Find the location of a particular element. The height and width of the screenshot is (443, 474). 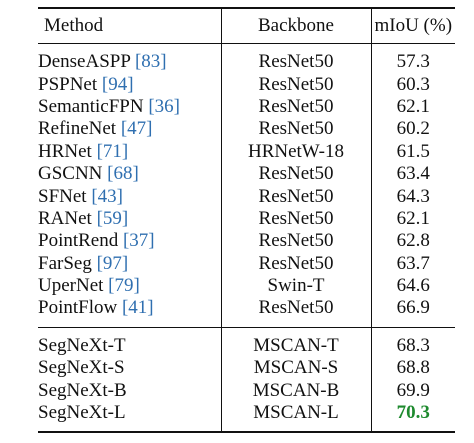

table-row: PointRend [37] ResNet50 62.8 is located at coordinates (246, 241).